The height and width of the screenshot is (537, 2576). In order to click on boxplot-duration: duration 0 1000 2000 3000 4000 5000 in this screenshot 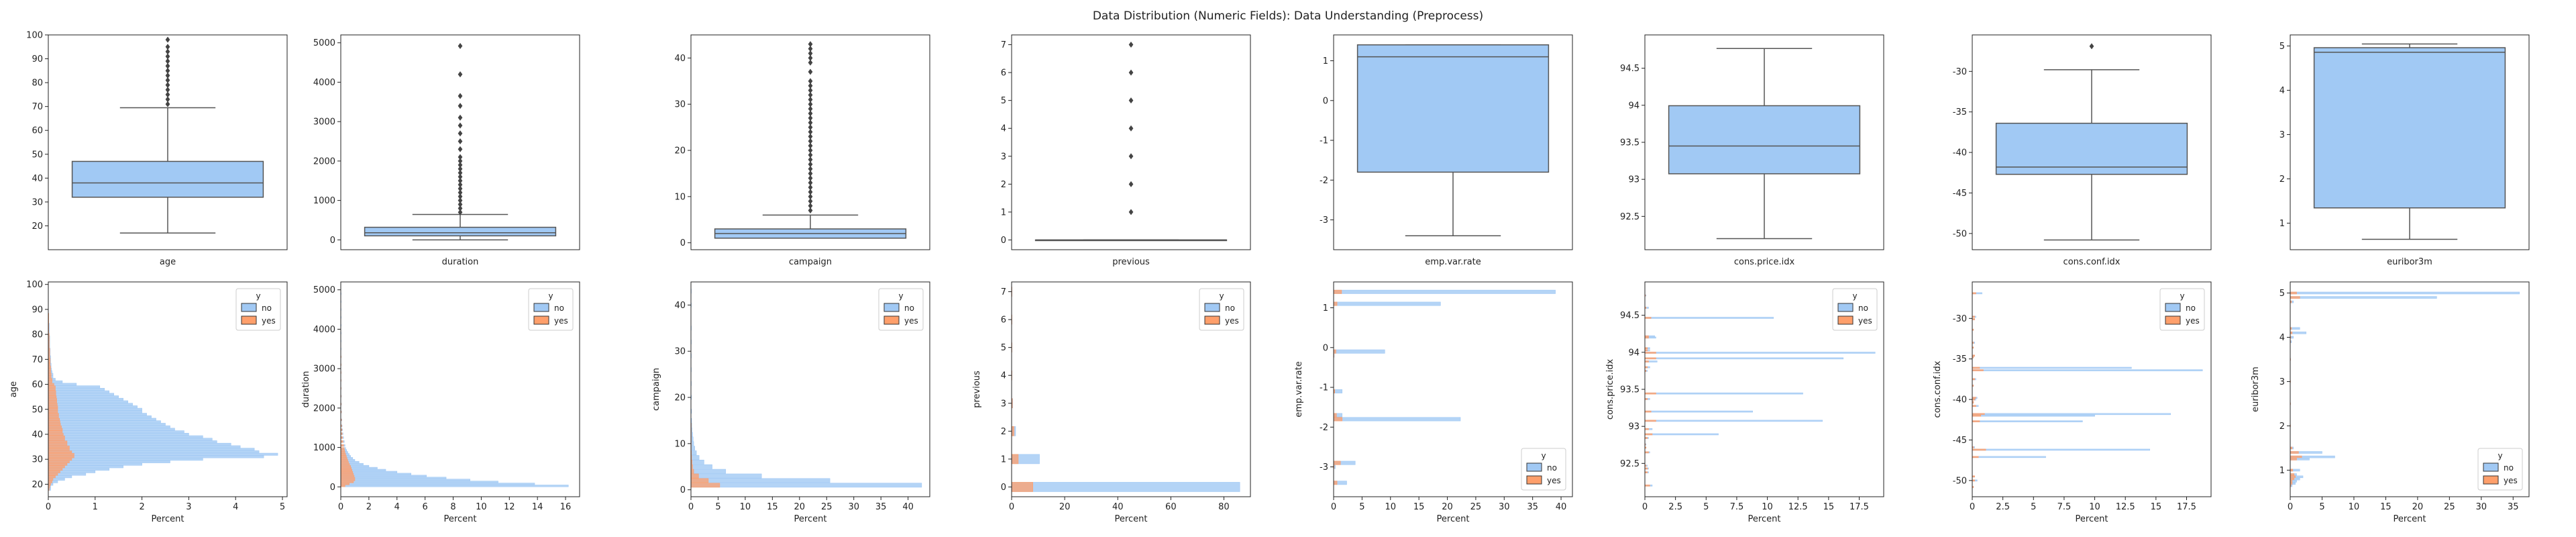, I will do `click(446, 150)`.